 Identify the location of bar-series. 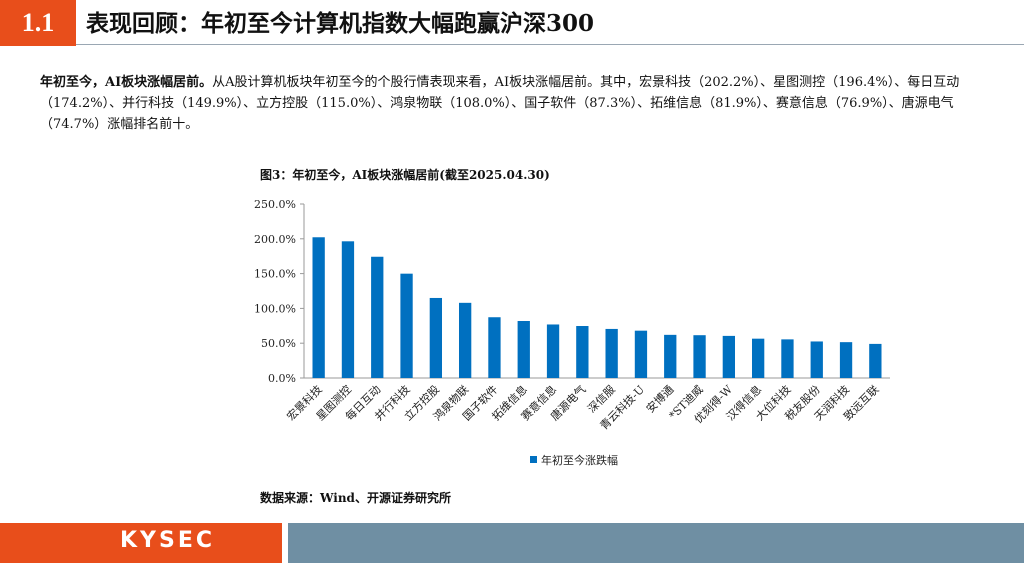
(597, 307).